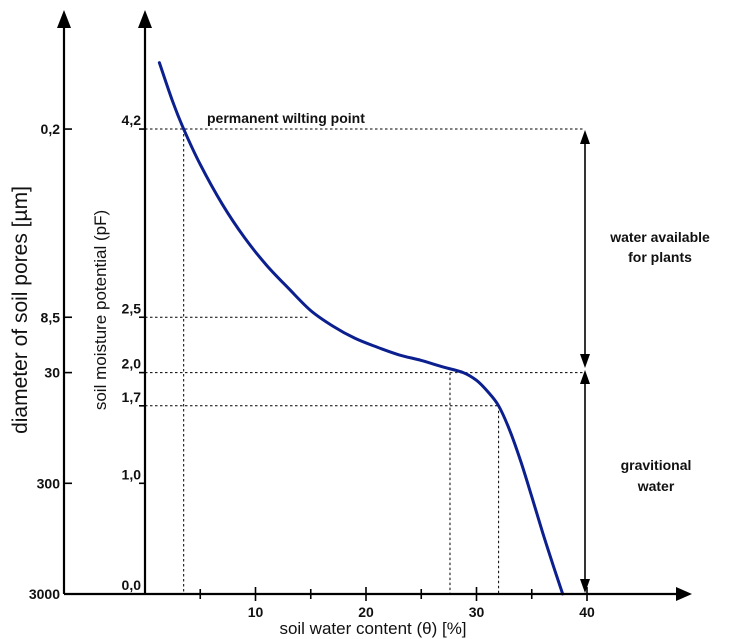 The height and width of the screenshot is (639, 732). Describe the element at coordinates (145, 19) in the screenshot. I see `pf-axis-arrow` at that location.